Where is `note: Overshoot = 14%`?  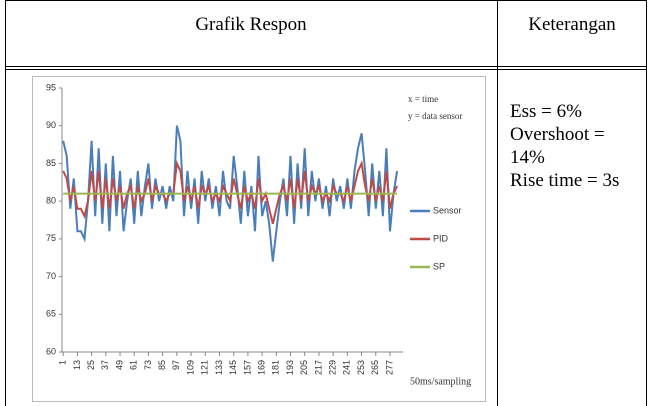 note: Overshoot = 14% is located at coordinates (557, 146).